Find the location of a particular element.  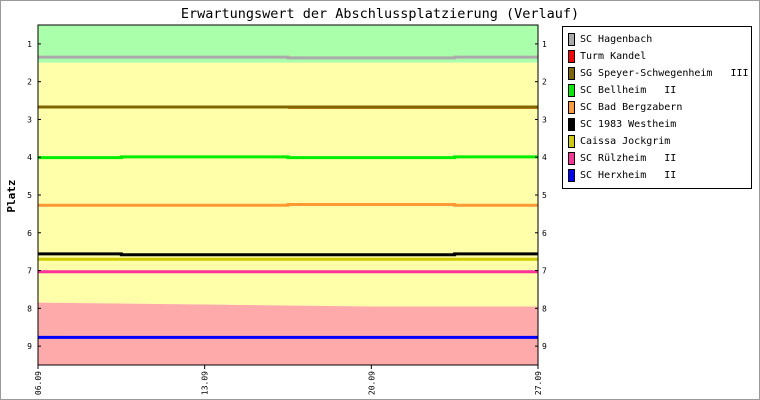

legend-item: SC Hagenbach is located at coordinates (610, 39).